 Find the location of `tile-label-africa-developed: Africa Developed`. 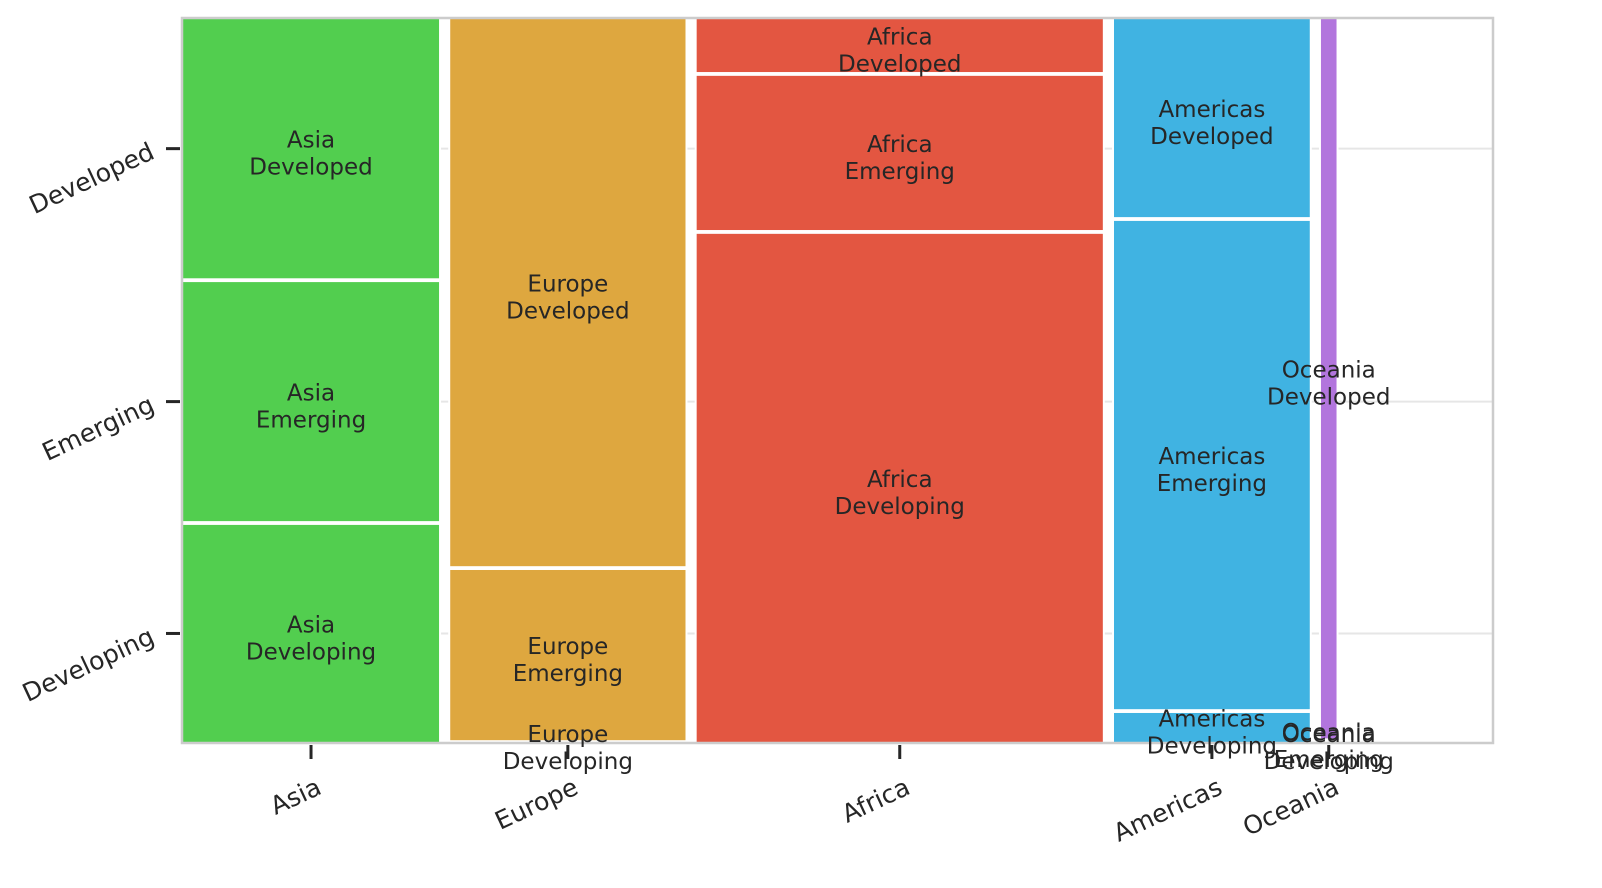

tile-label-africa-developed: Africa Developed is located at coordinates (899, 51).